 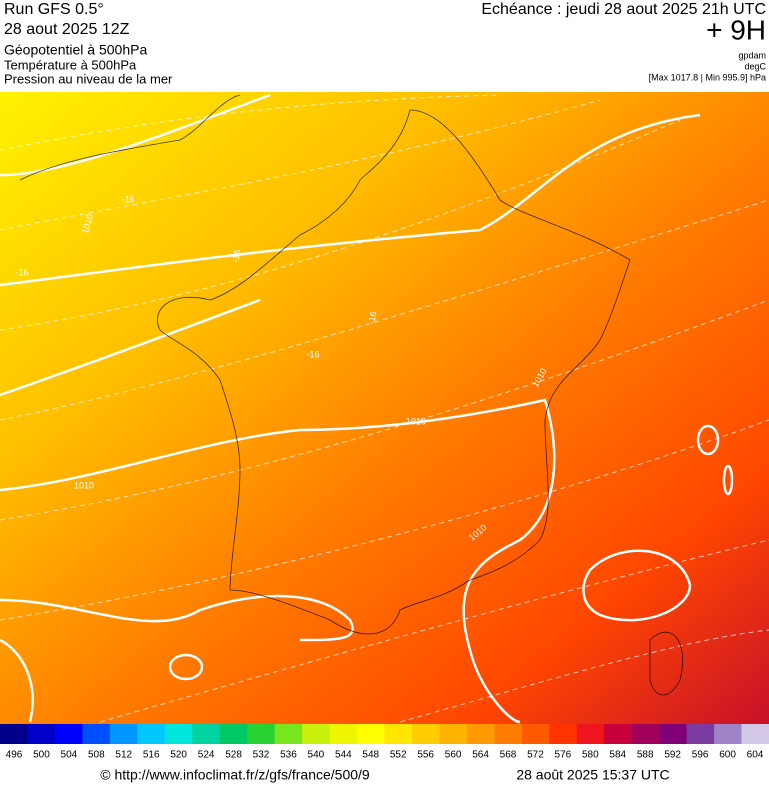 What do you see at coordinates (425, 755) in the screenshot?
I see `colorbar-label: 556` at bounding box center [425, 755].